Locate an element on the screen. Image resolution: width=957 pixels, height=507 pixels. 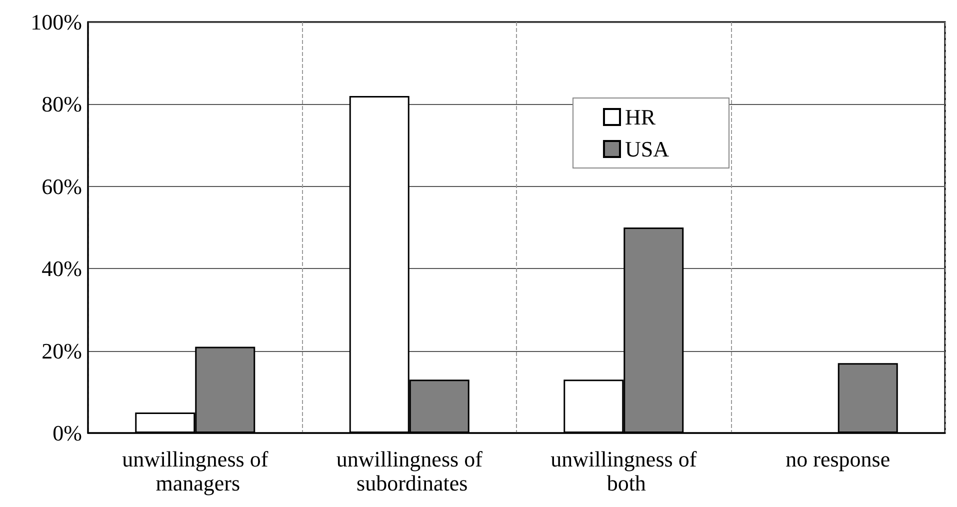
y-tick-label: 0% is located at coordinates (67, 433).